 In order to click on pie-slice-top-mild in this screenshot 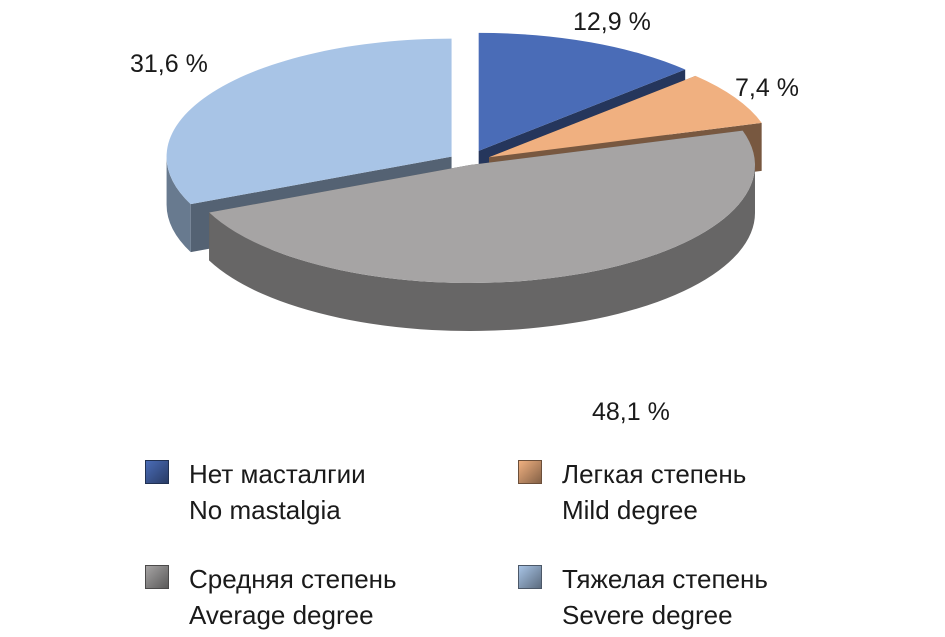, I will do `click(625, 116)`.